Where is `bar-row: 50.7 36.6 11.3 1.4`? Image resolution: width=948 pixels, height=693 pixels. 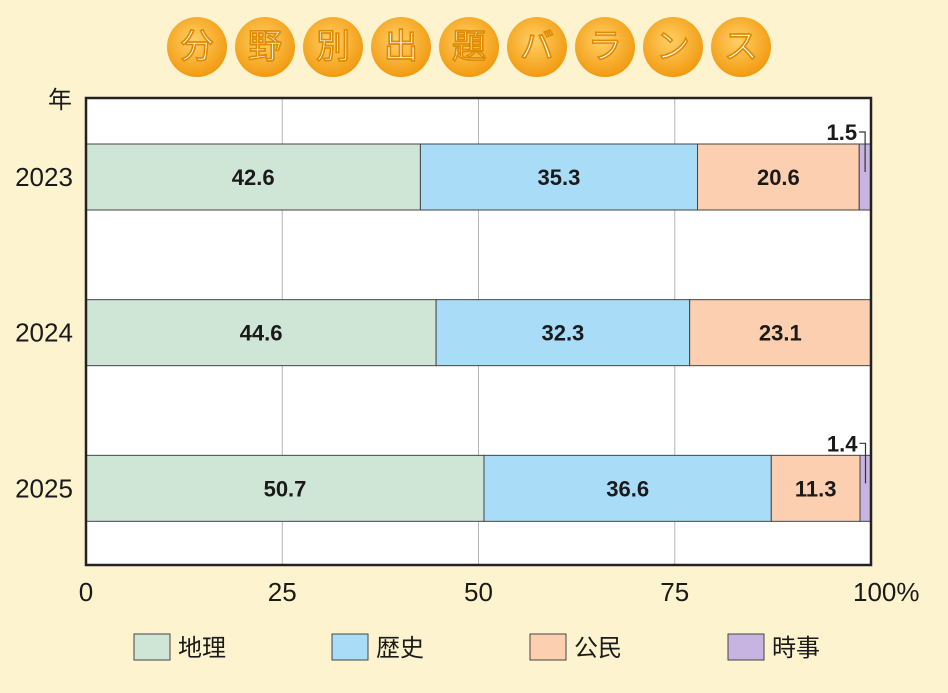
bar-row: 50.7 36.6 11.3 1.4 is located at coordinates (478, 476).